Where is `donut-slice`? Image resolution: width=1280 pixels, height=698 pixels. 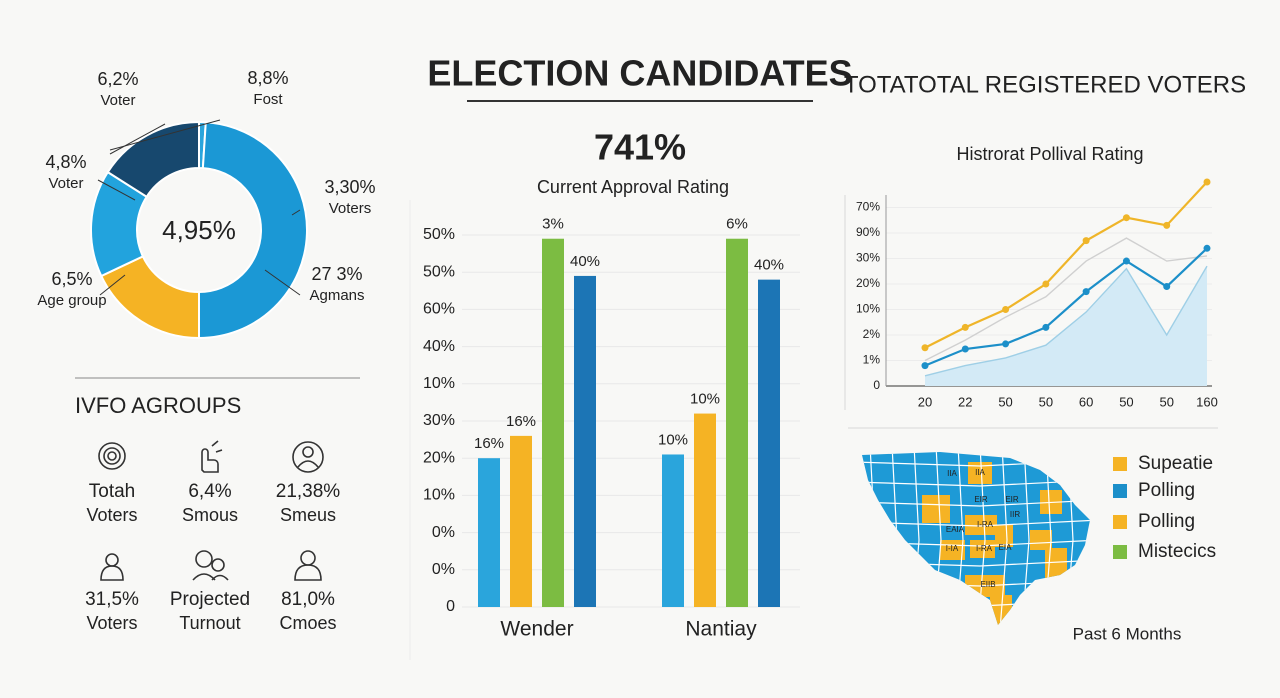
donut-slice is located at coordinates (153, 159).